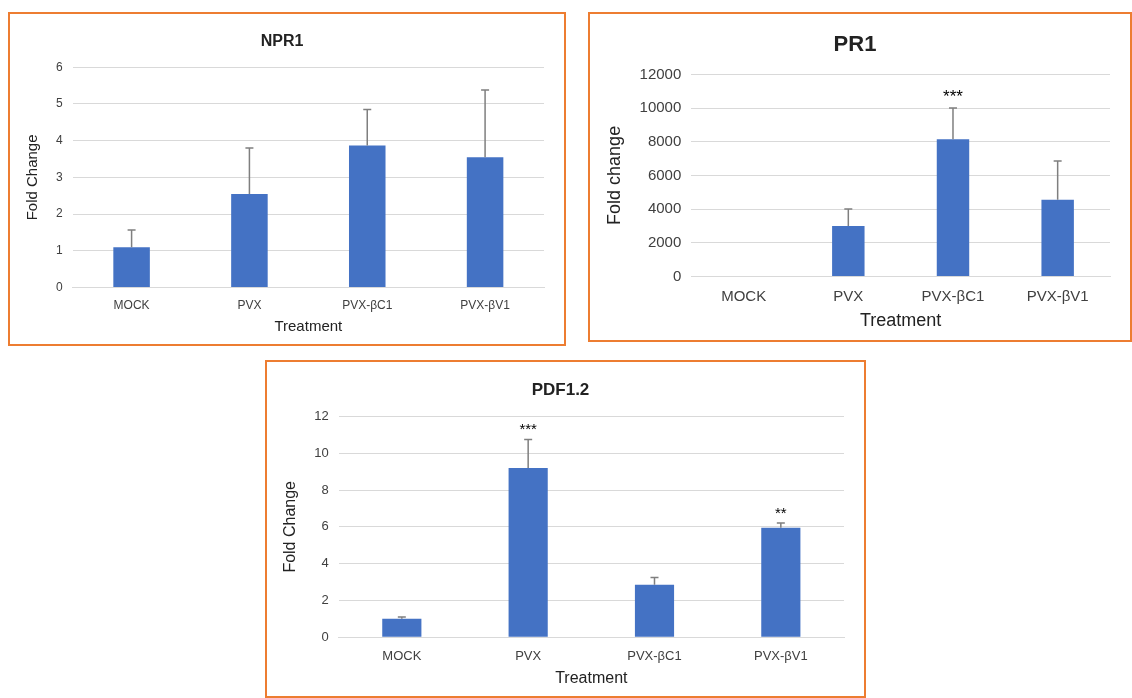  What do you see at coordinates (59, 103) in the screenshot?
I see `y-tick-label: 5` at bounding box center [59, 103].